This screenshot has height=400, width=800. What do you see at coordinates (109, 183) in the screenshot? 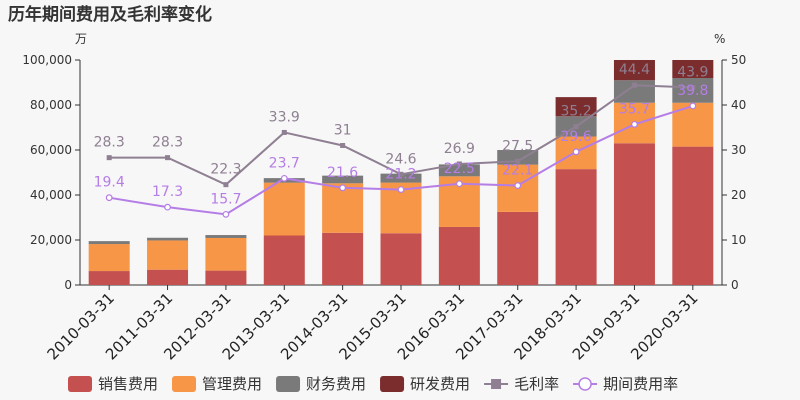
I see `period-expense-label: 19.4` at bounding box center [109, 183].